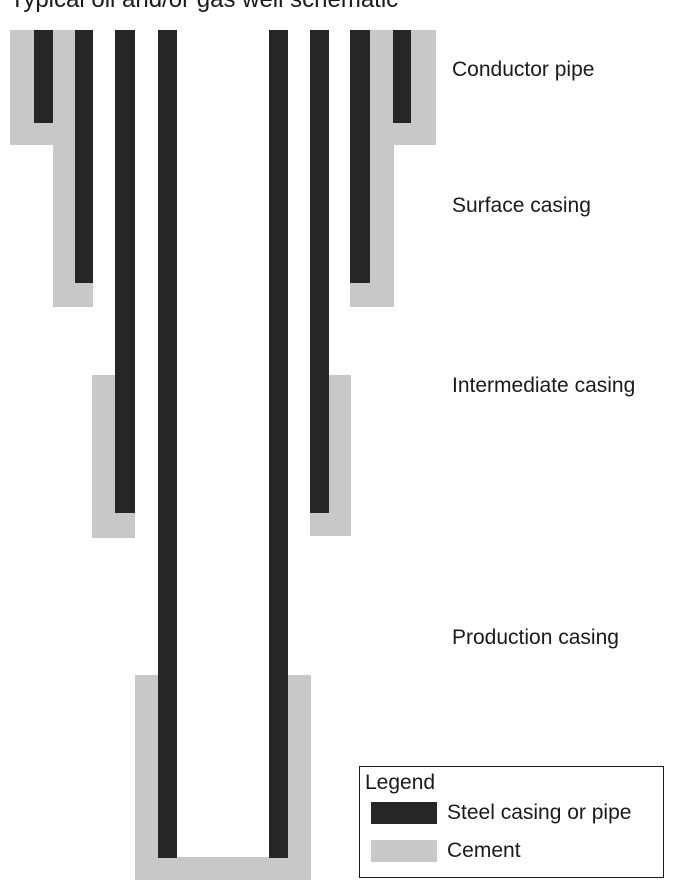 The image size is (684, 886). Describe the element at coordinates (523, 69) in the screenshot. I see `label-conductor-pipe: Conductor pipe` at that location.